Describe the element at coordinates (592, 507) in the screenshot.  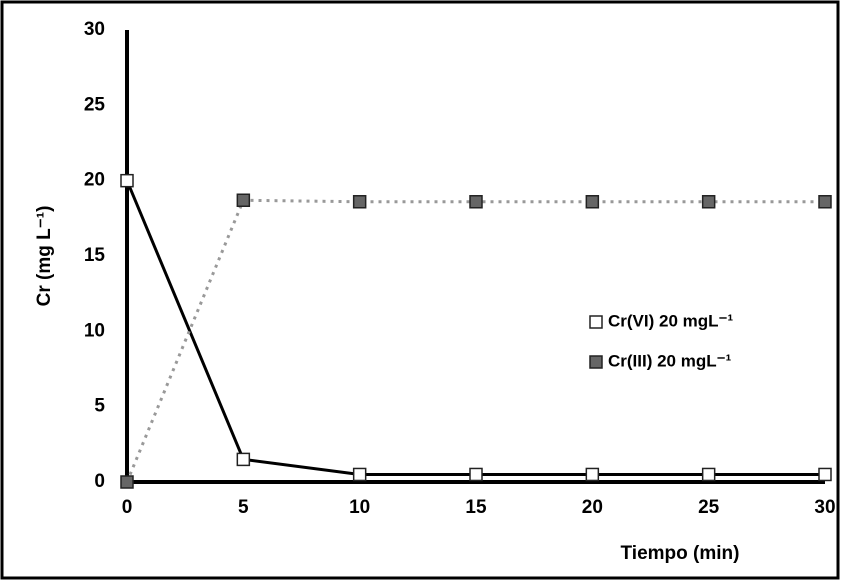
I see `x-tick-label: 20` at that location.